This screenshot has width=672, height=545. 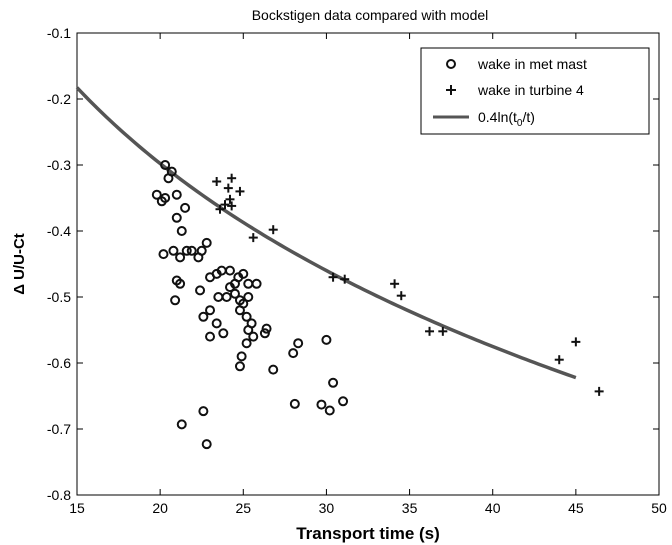 I want to click on y-tick-label: -0.1, so click(x=59, y=33).